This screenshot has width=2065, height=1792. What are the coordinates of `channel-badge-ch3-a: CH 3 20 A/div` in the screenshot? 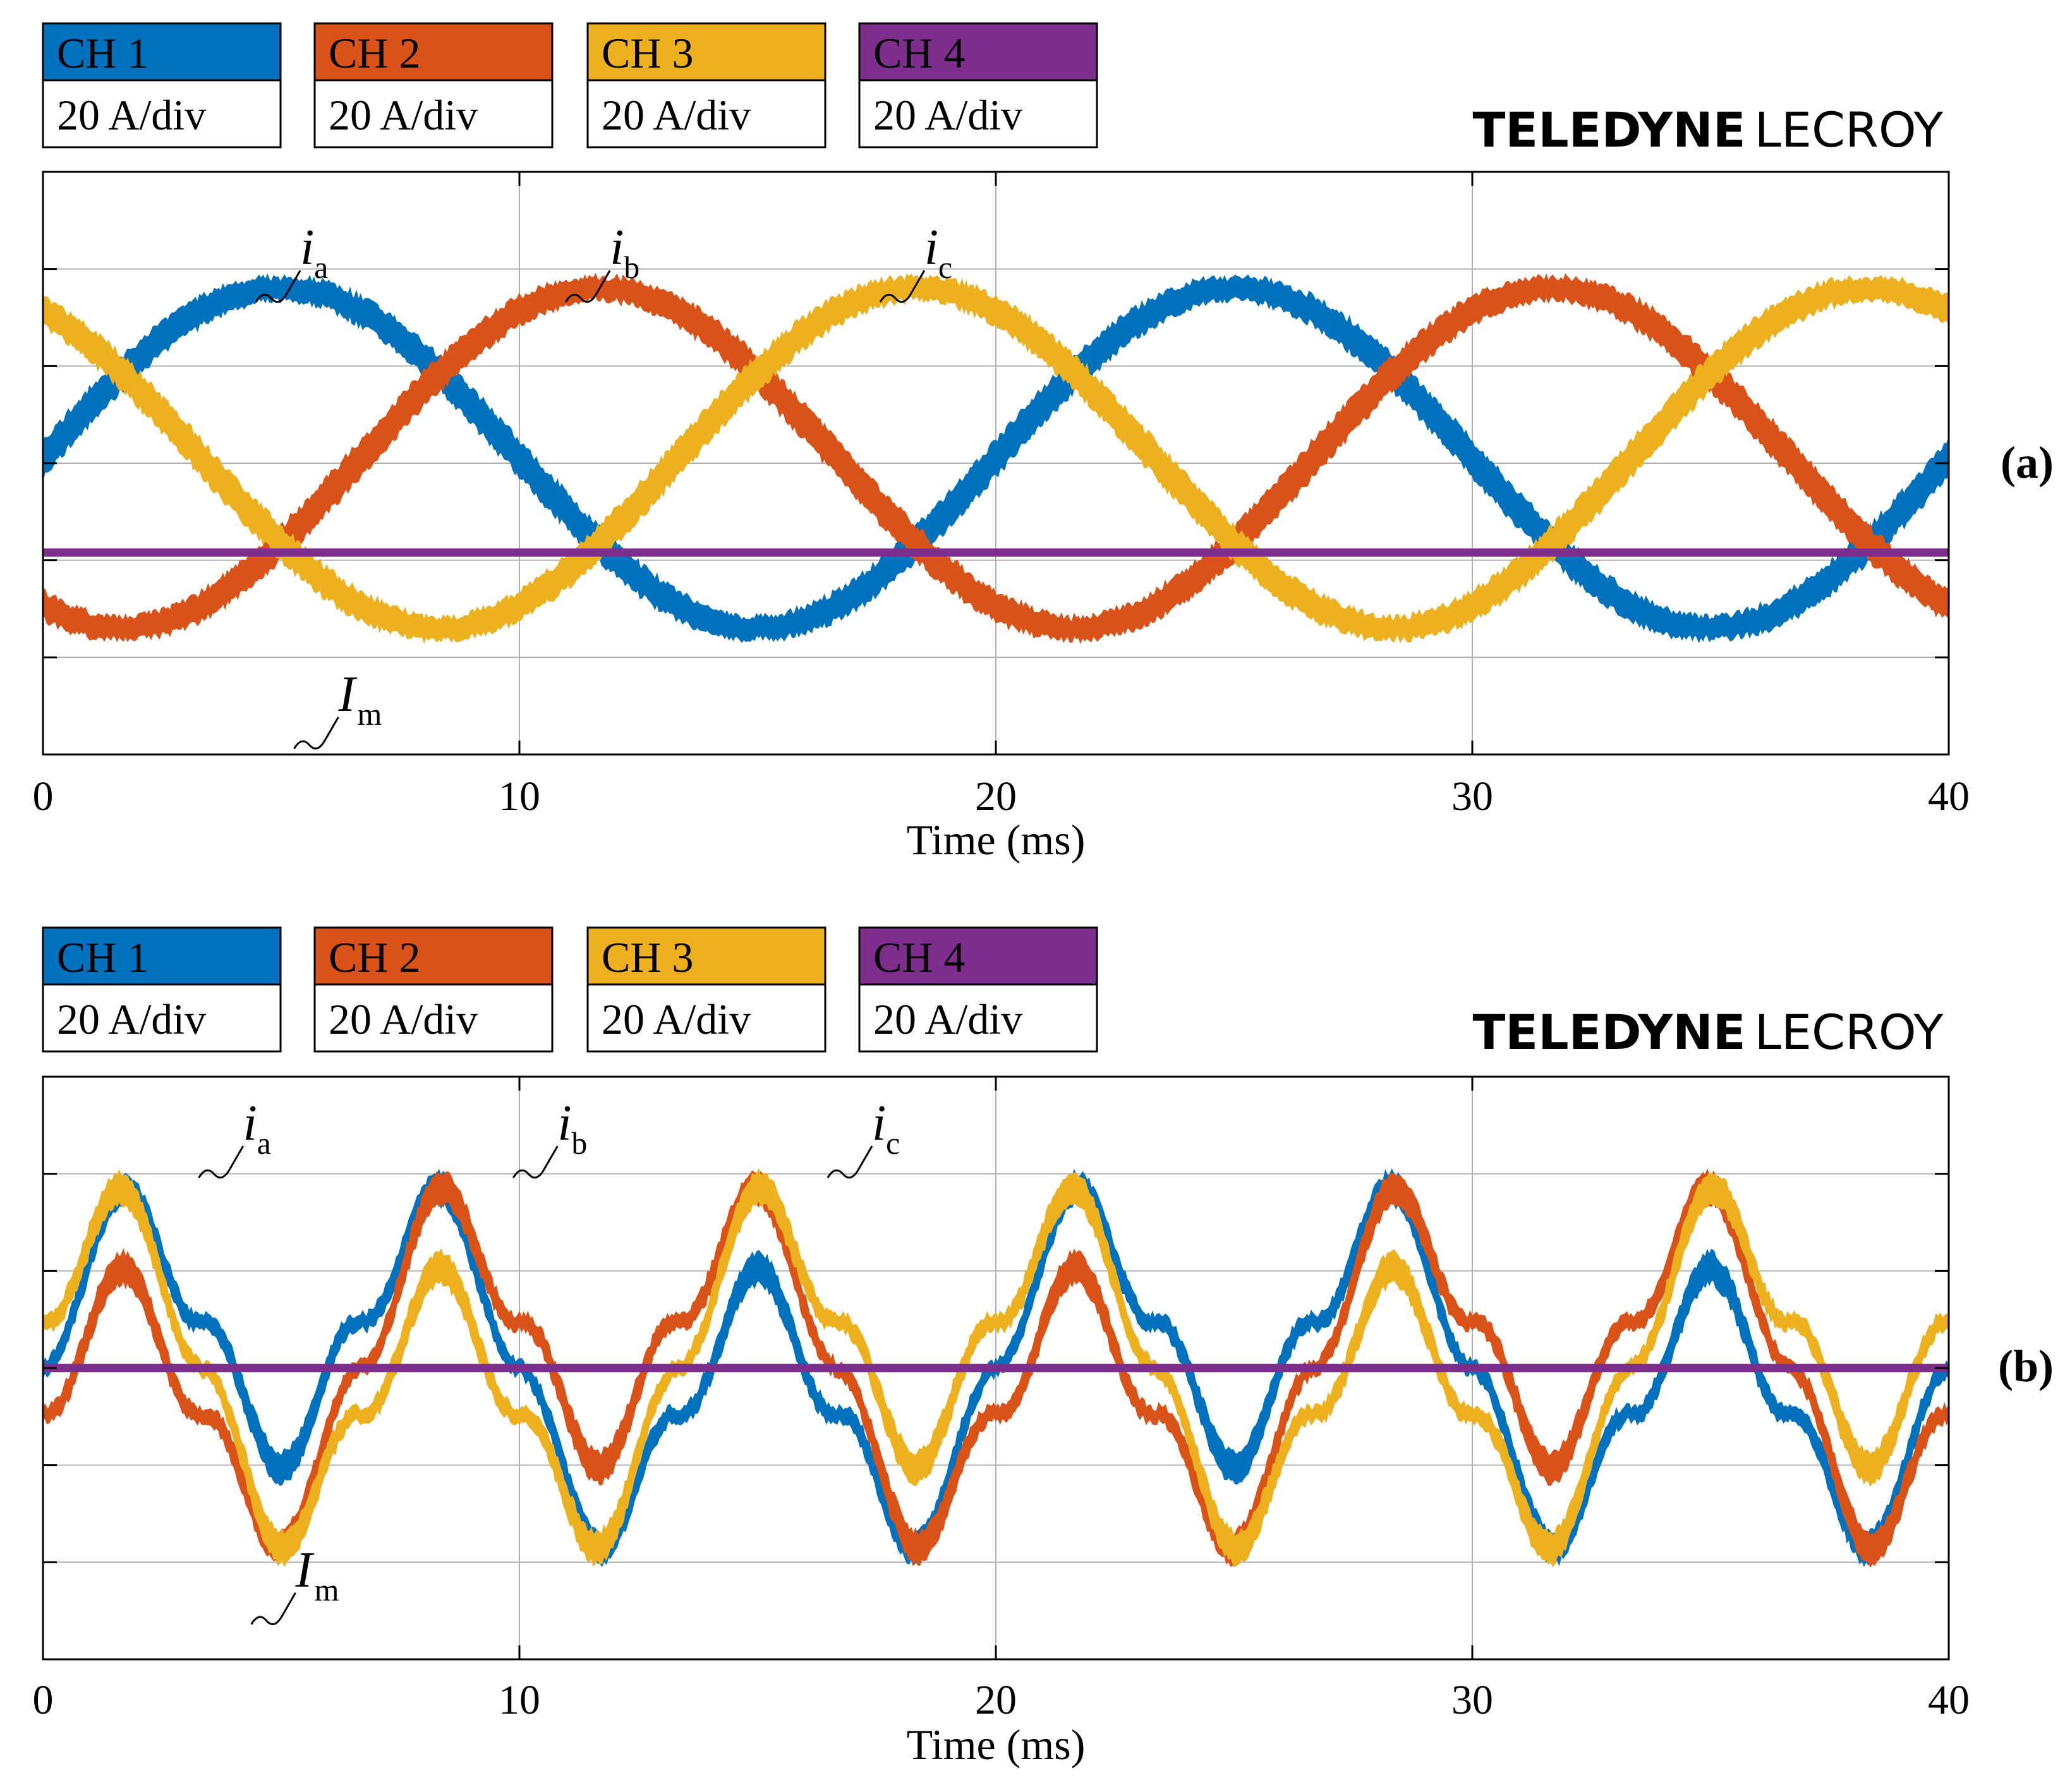 It's located at (706, 85).